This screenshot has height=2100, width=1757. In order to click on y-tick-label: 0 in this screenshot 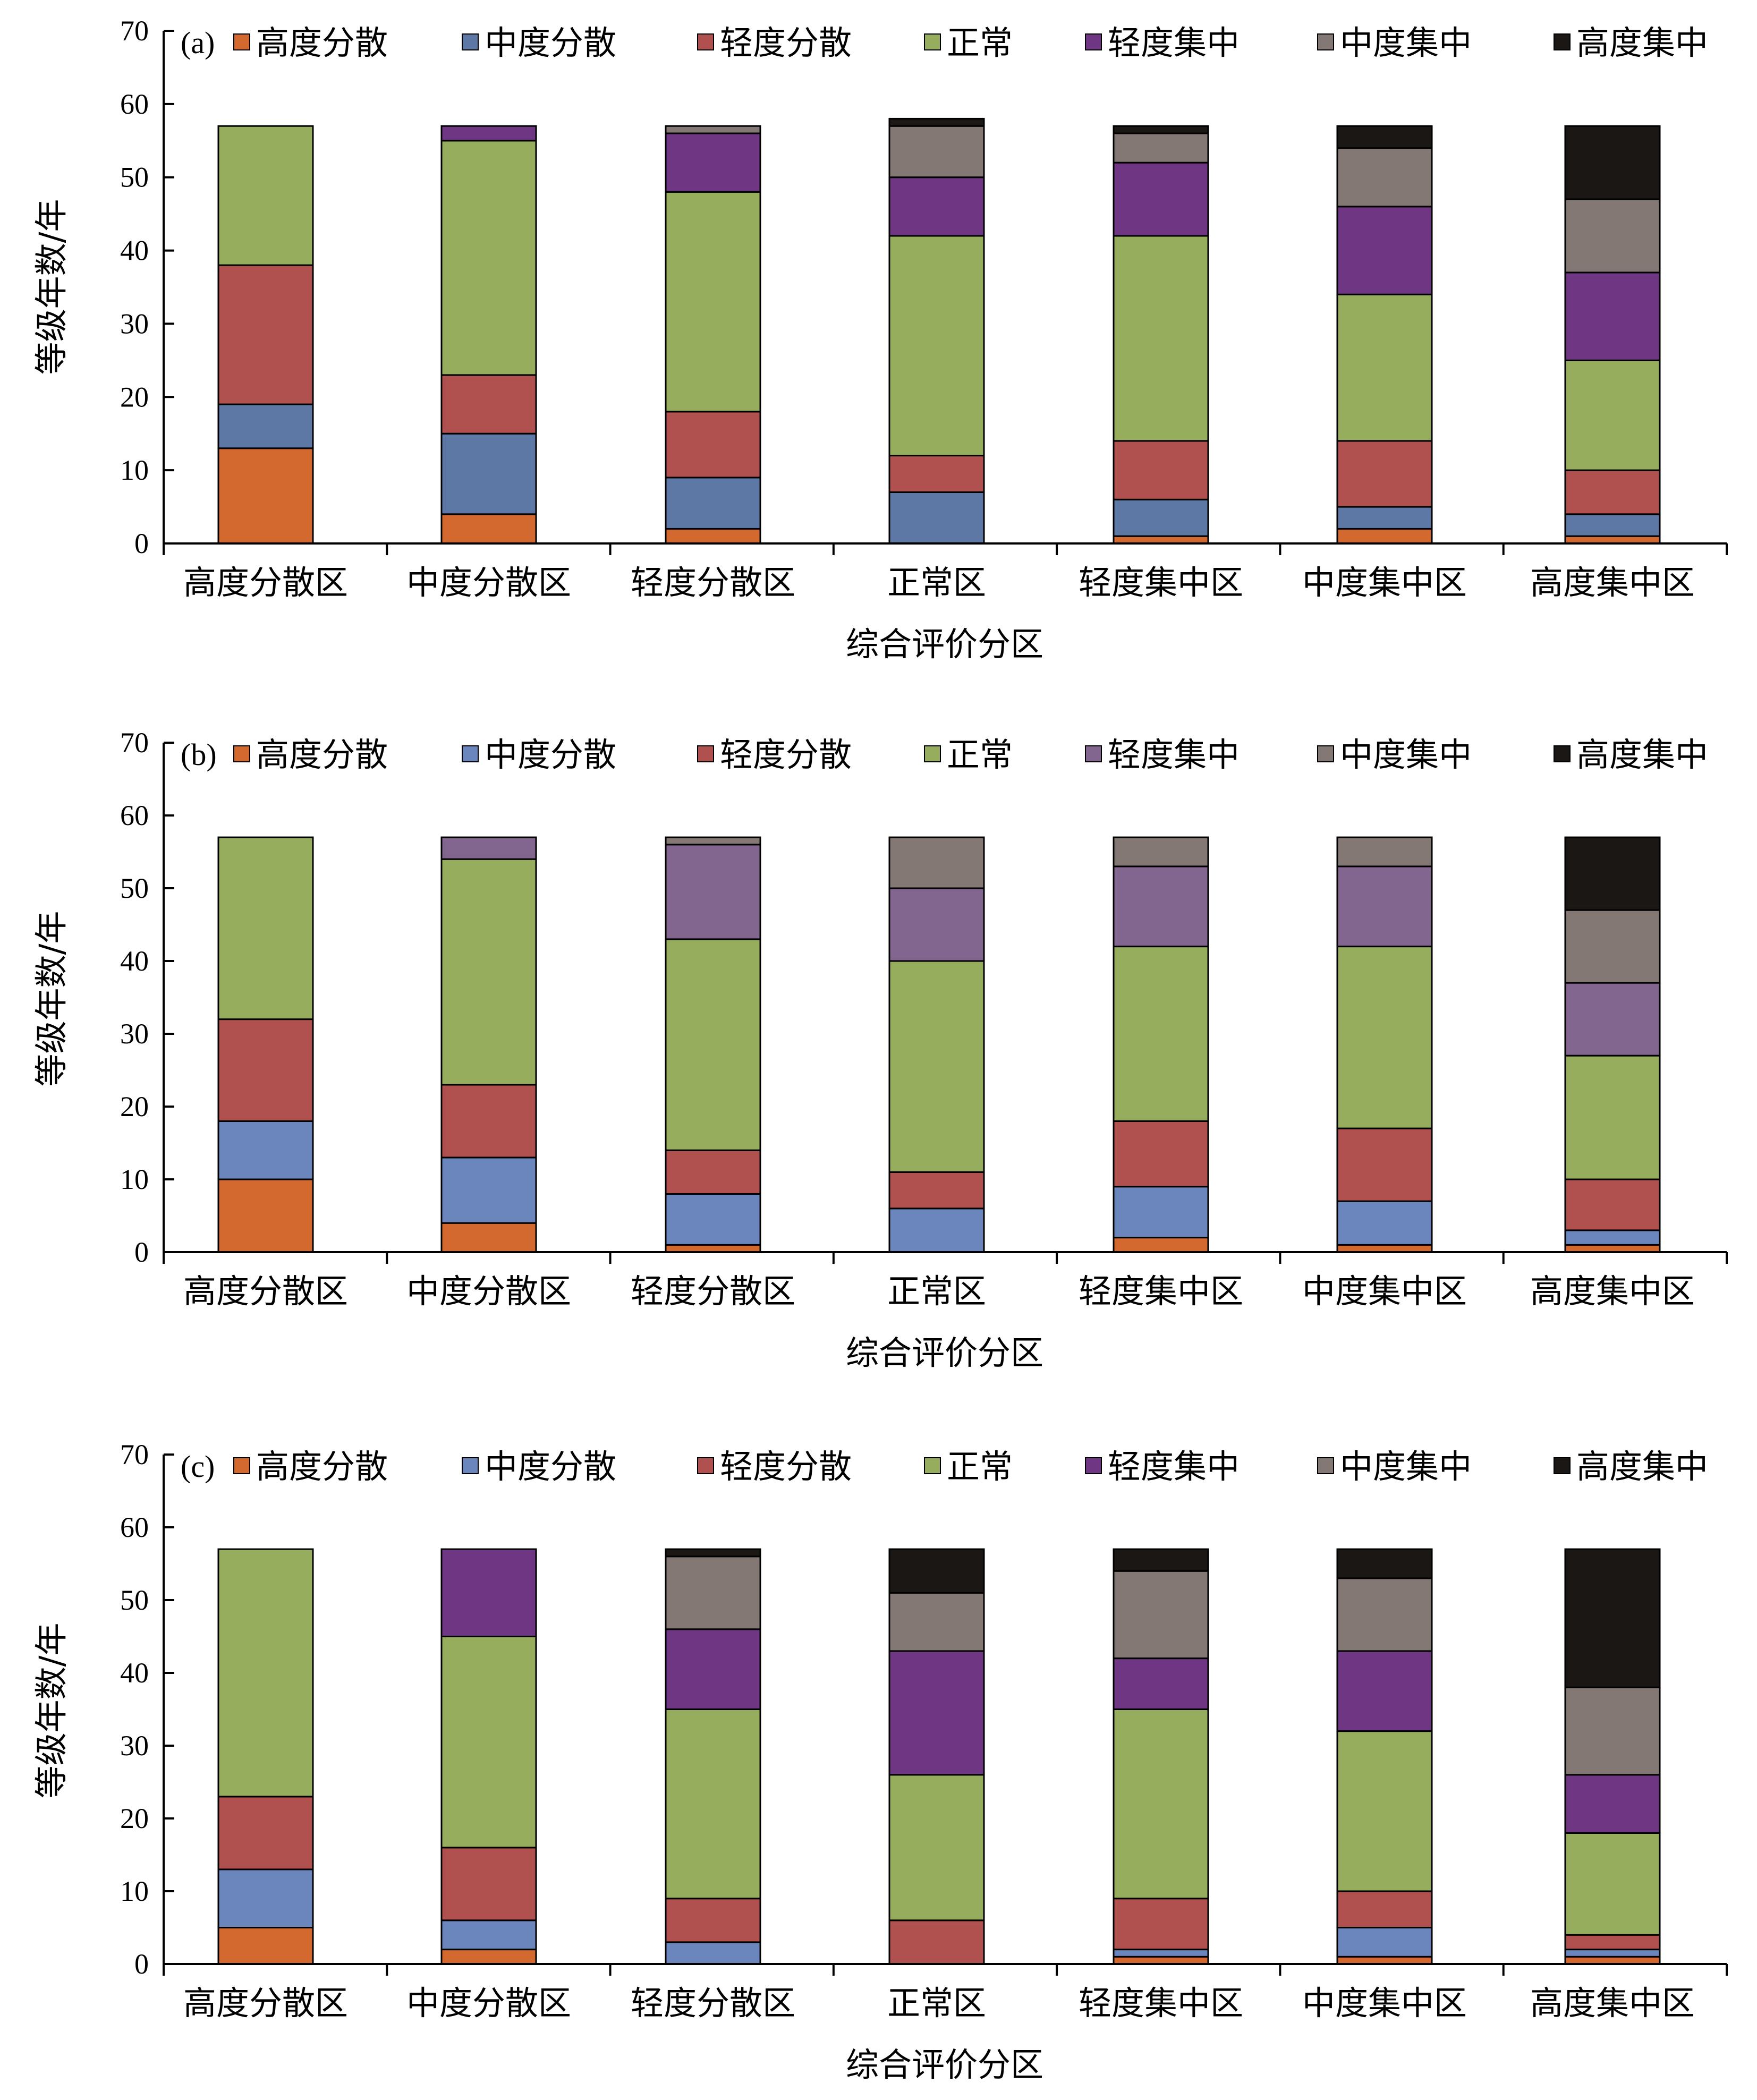, I will do `click(141, 1964)`.